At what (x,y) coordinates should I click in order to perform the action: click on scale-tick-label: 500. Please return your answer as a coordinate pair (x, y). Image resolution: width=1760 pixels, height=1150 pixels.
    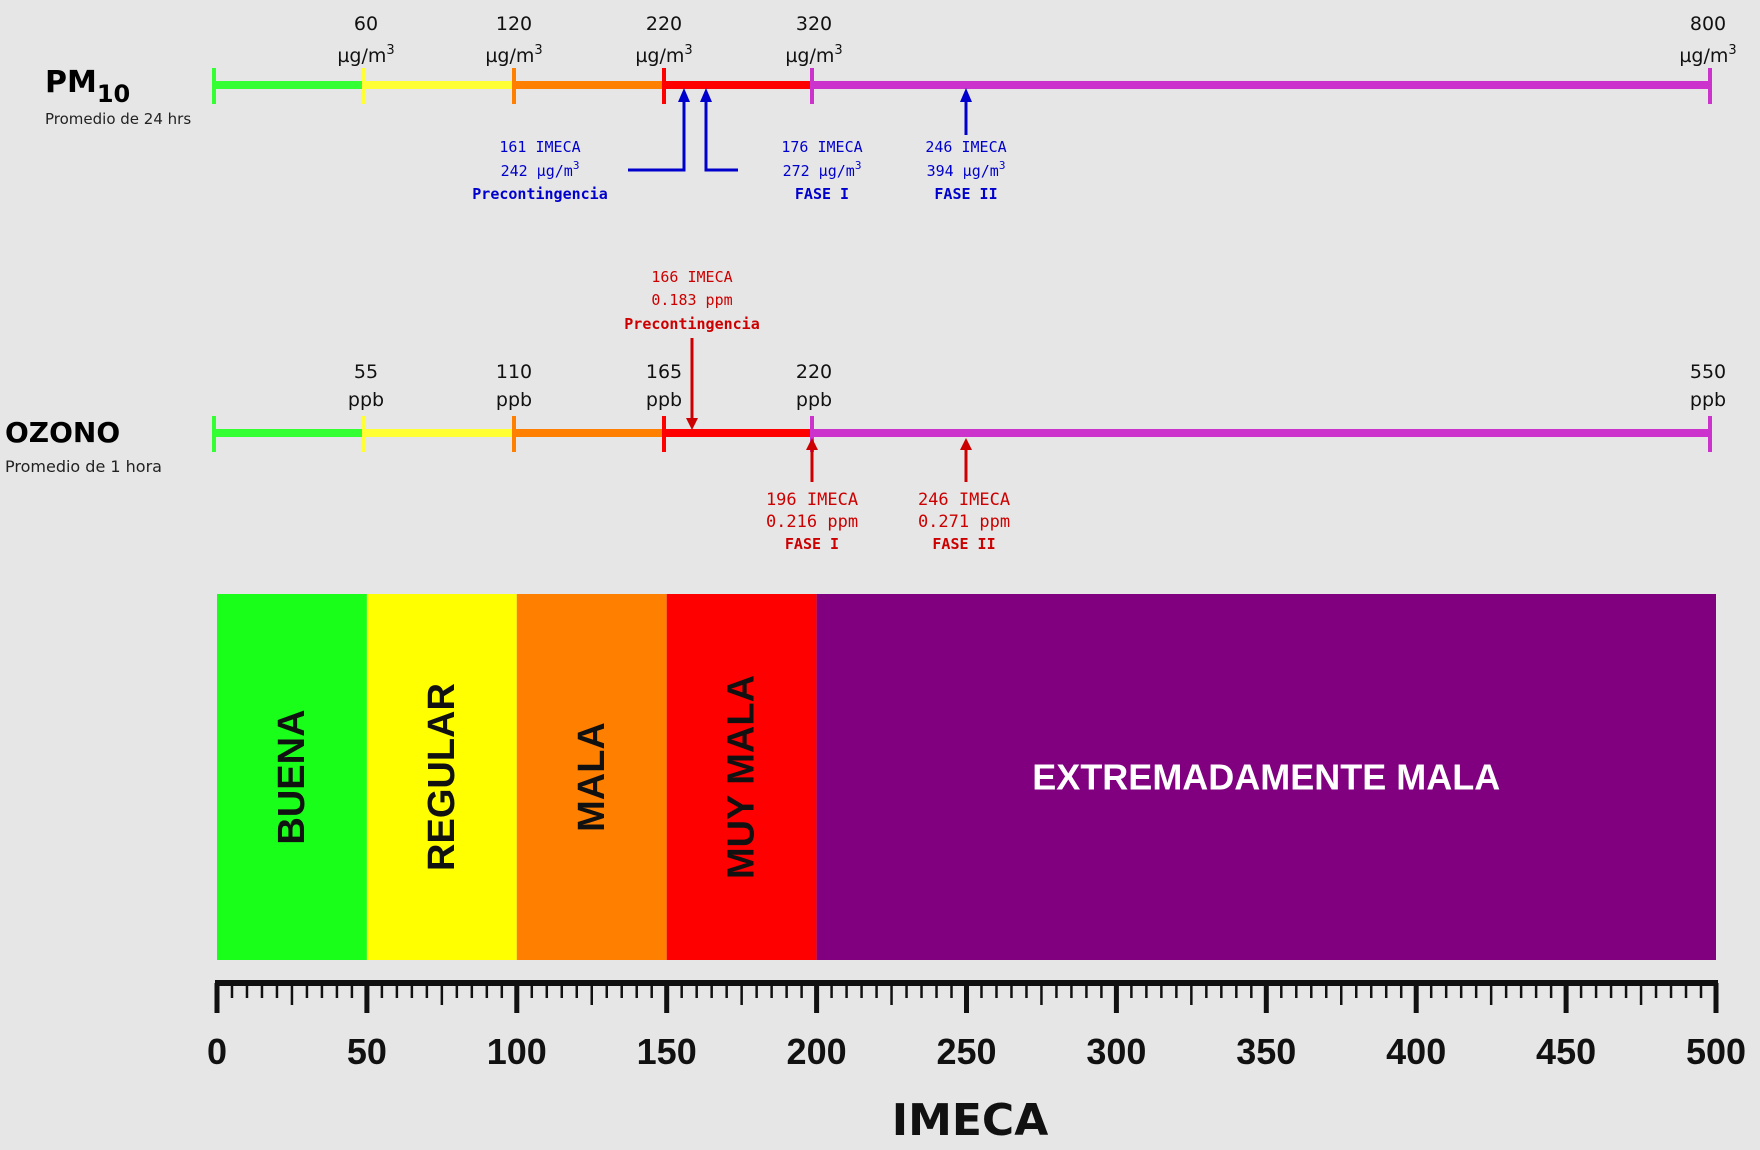
    Looking at the image, I should click on (1716, 1051).